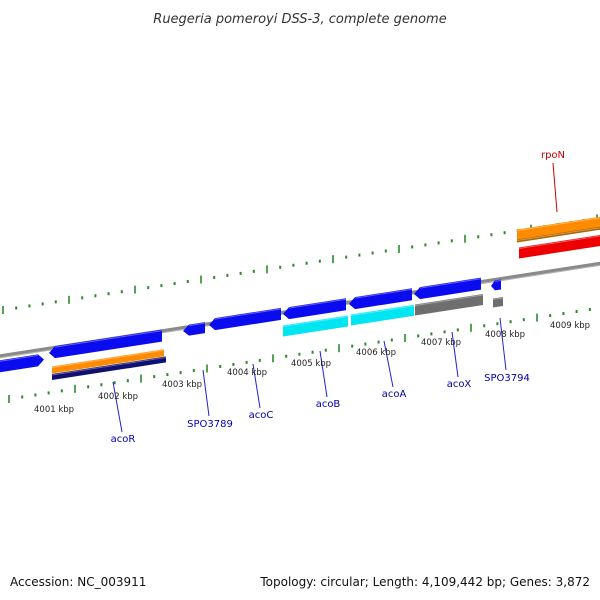 The width and height of the screenshot is (600, 600). I want to click on gene-spo3794-gray-shade, so click(498, 298).